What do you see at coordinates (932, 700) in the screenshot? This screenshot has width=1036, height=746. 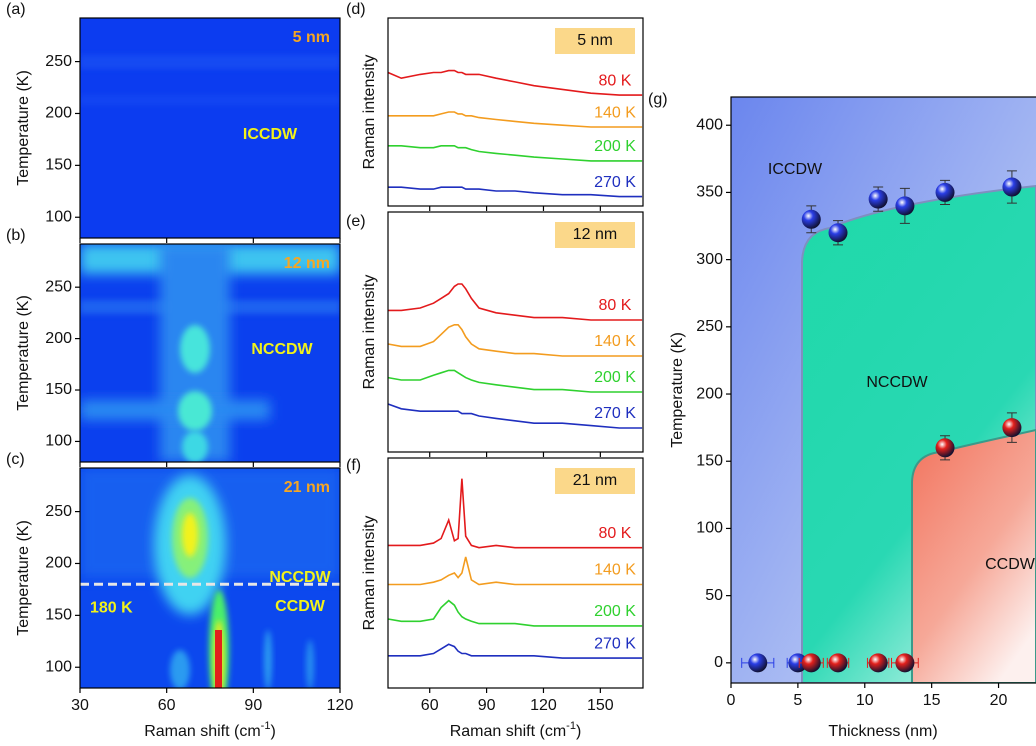 I see `x-tick-label: 15` at bounding box center [932, 700].